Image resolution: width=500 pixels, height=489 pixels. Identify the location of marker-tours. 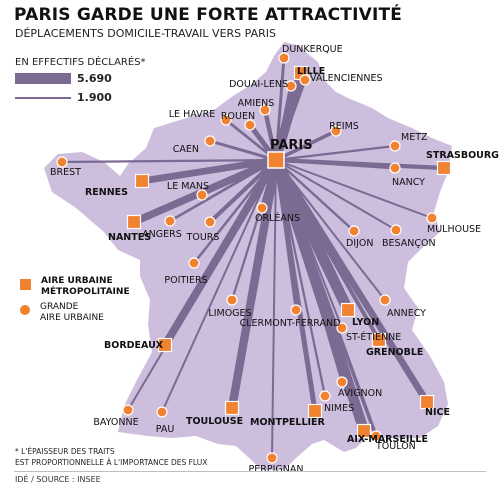
(210, 222).